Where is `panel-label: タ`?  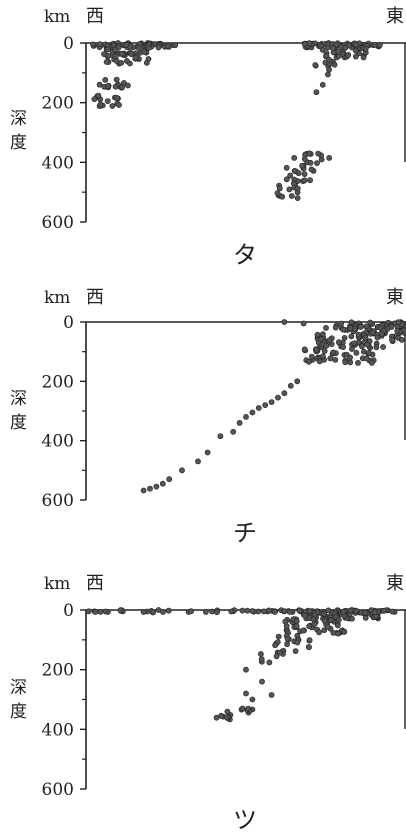
panel-label: タ is located at coordinates (245, 255).